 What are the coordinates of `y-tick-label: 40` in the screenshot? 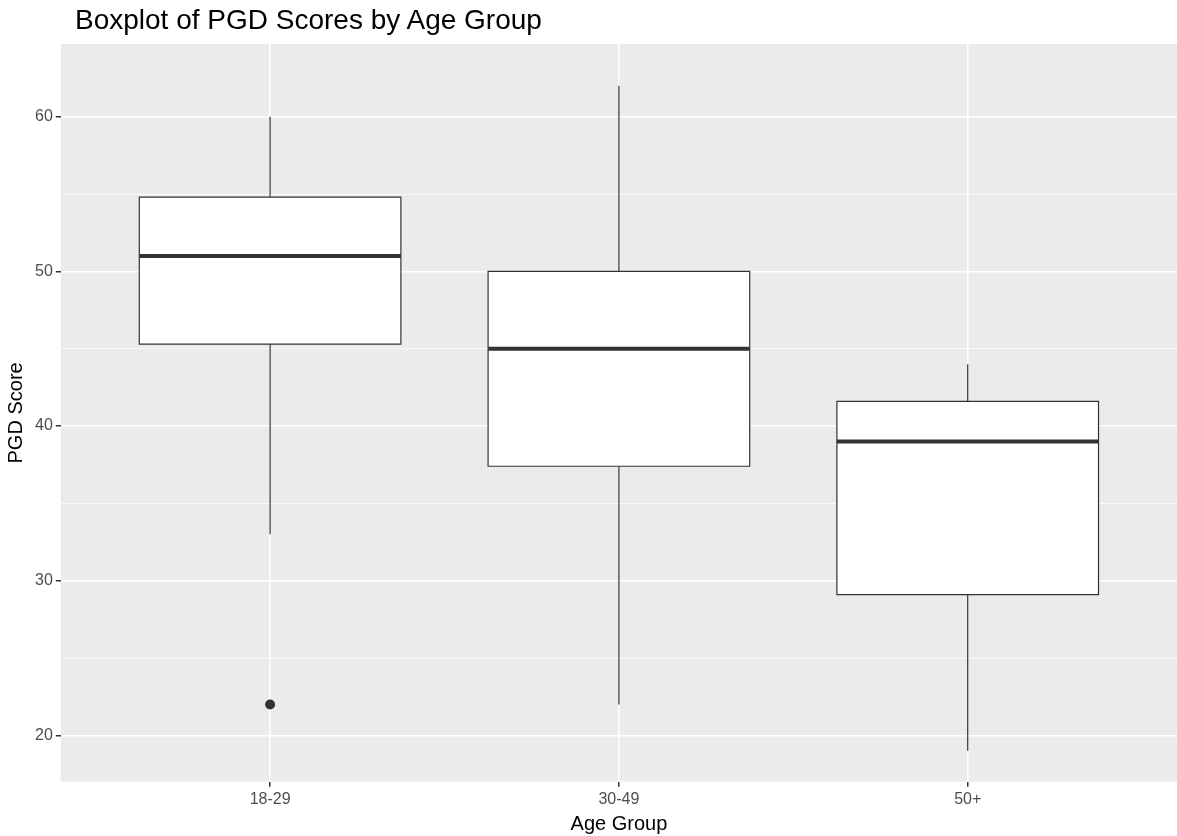 It's located at (44, 425).